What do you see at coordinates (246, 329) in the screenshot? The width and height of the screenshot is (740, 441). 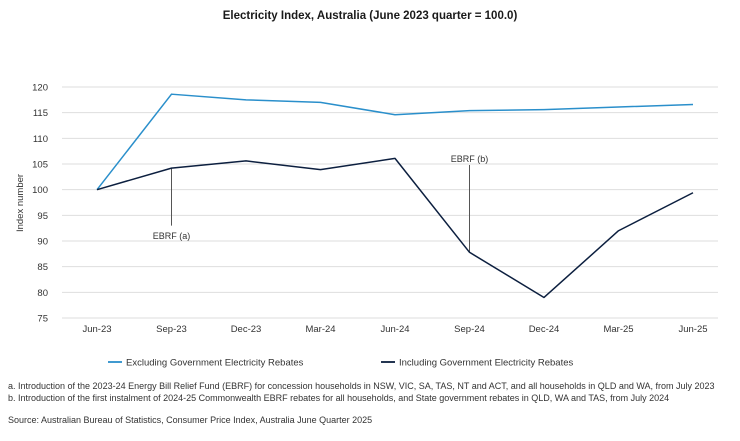 I see `x-tick-label: Dec-23` at bounding box center [246, 329].